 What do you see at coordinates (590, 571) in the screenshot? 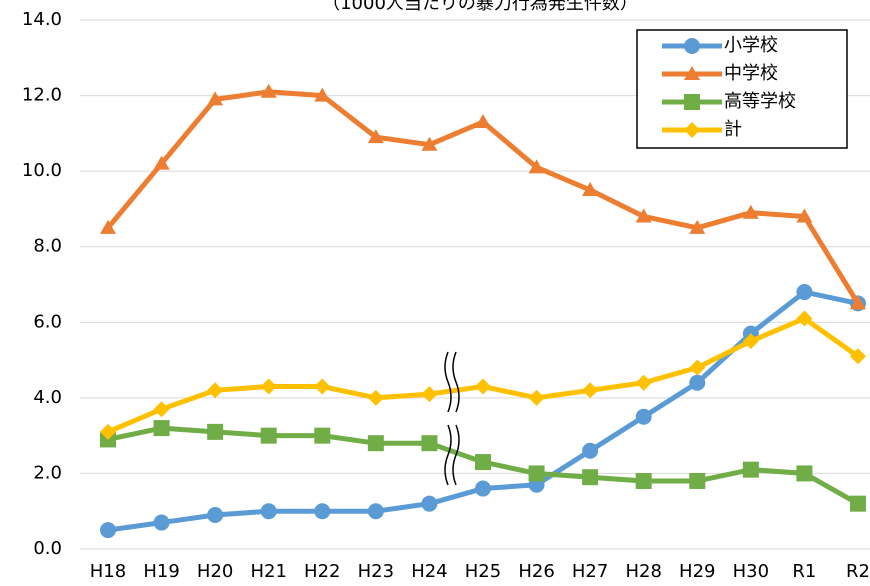
I see `x-tick-label: H27` at bounding box center [590, 571].